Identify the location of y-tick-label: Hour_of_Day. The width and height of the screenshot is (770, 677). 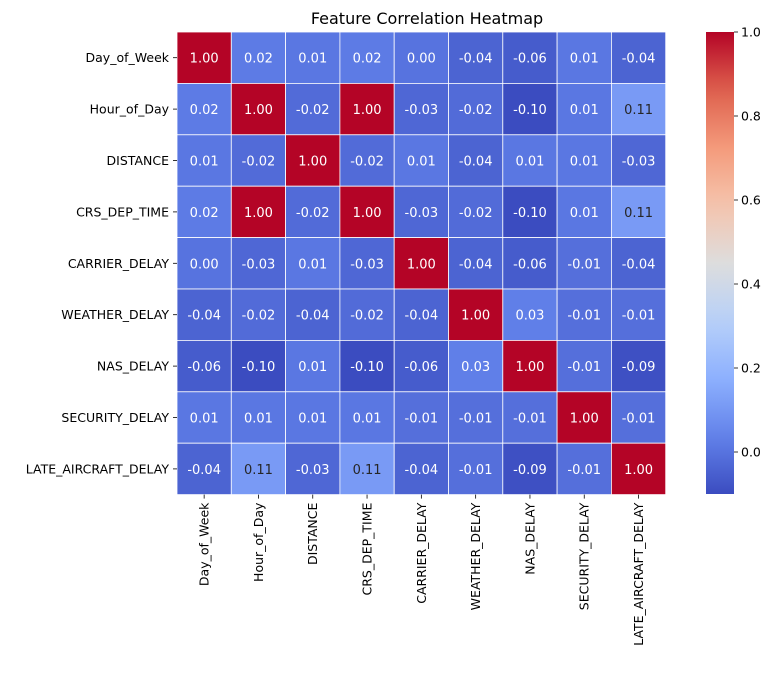
(130, 109).